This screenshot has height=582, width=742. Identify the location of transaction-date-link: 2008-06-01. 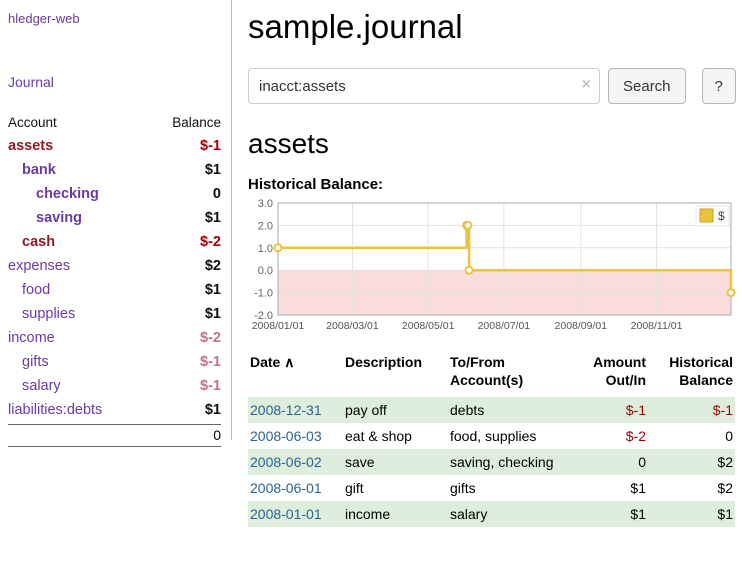
(286, 488).